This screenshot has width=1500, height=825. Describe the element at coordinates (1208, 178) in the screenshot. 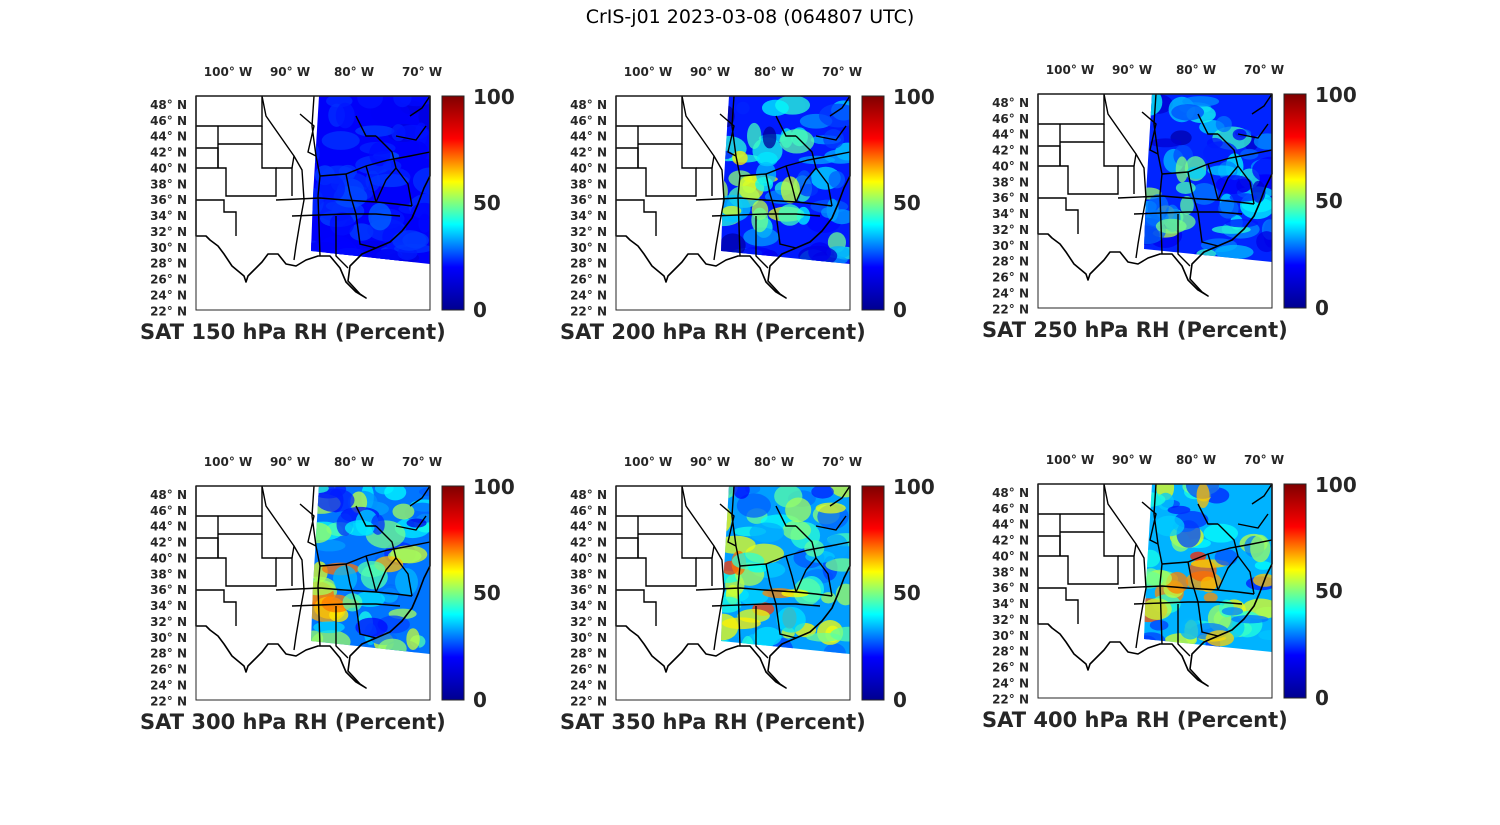

I see `rh-swath` at that location.